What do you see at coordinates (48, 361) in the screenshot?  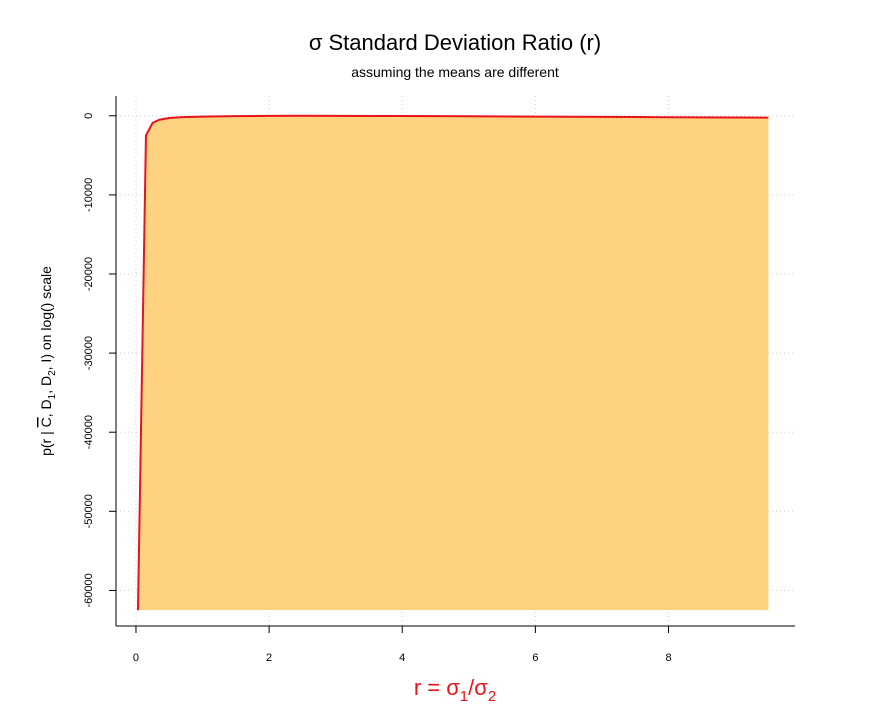 I see `y-axis-label: p(r | C, D1, D2, I) on log() scale` at bounding box center [48, 361].